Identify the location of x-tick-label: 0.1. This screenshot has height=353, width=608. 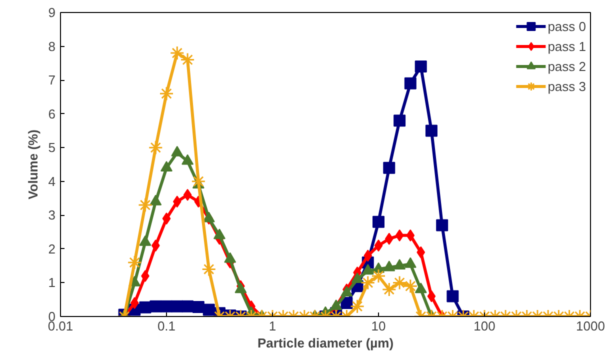
(166, 326).